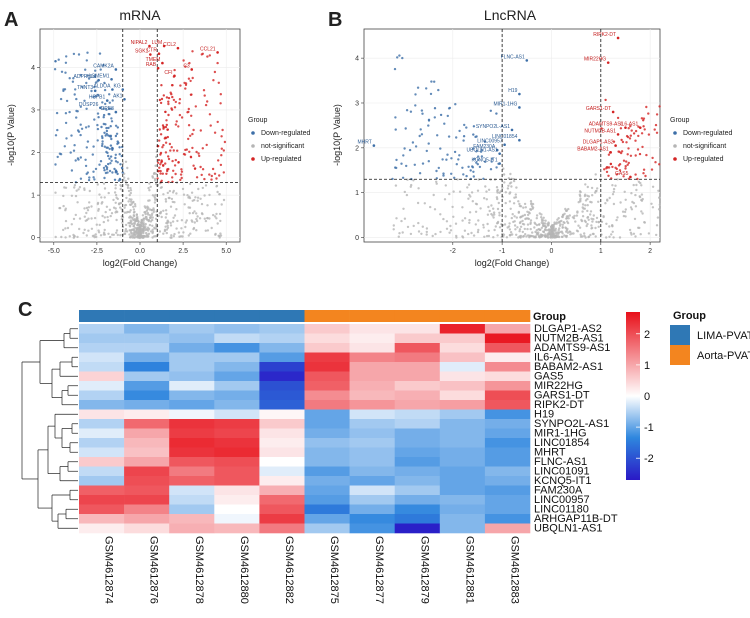 The width and height of the screenshot is (750, 618). What do you see at coordinates (424, 570) in the screenshot?
I see `heatmap-column-label: GSM4612879` at bounding box center [424, 570].